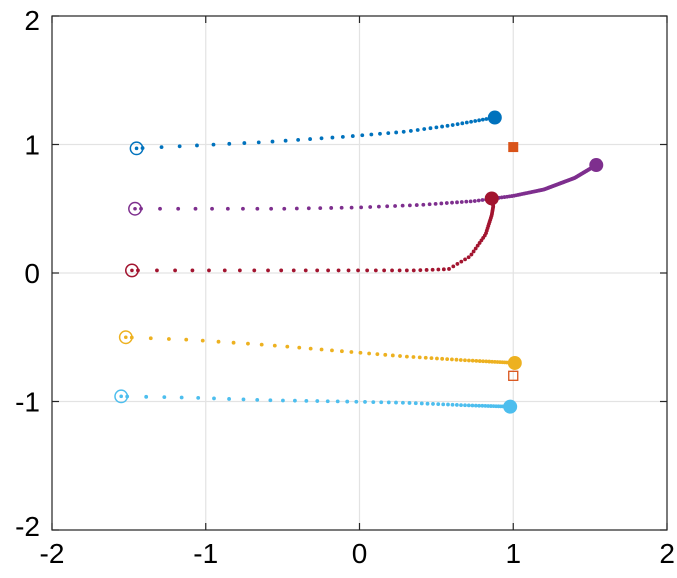  Describe the element at coordinates (205, 553) in the screenshot. I see `x-tick-label: -1` at that location.